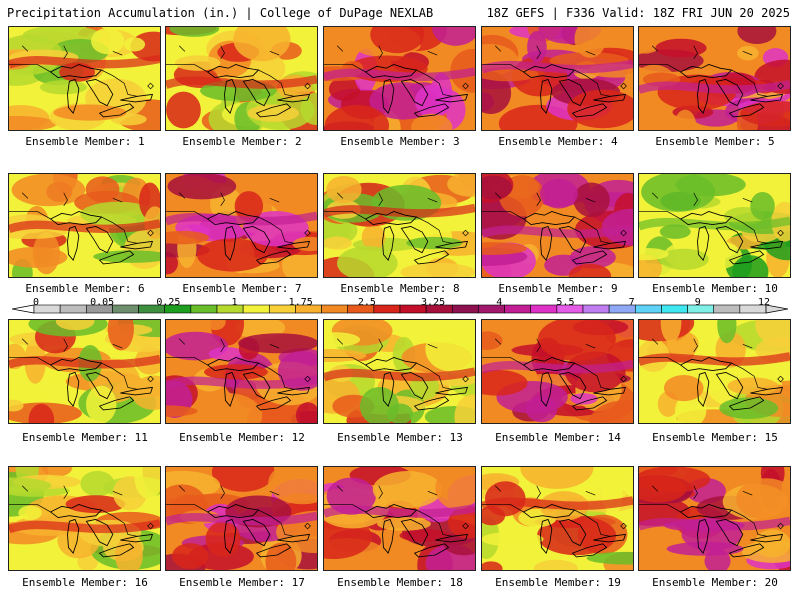 Image resolution: width=800 pixels, height=600 pixels. Describe the element at coordinates (499, 302) in the screenshot. I see `colorbar-tick-label: 4` at that location.